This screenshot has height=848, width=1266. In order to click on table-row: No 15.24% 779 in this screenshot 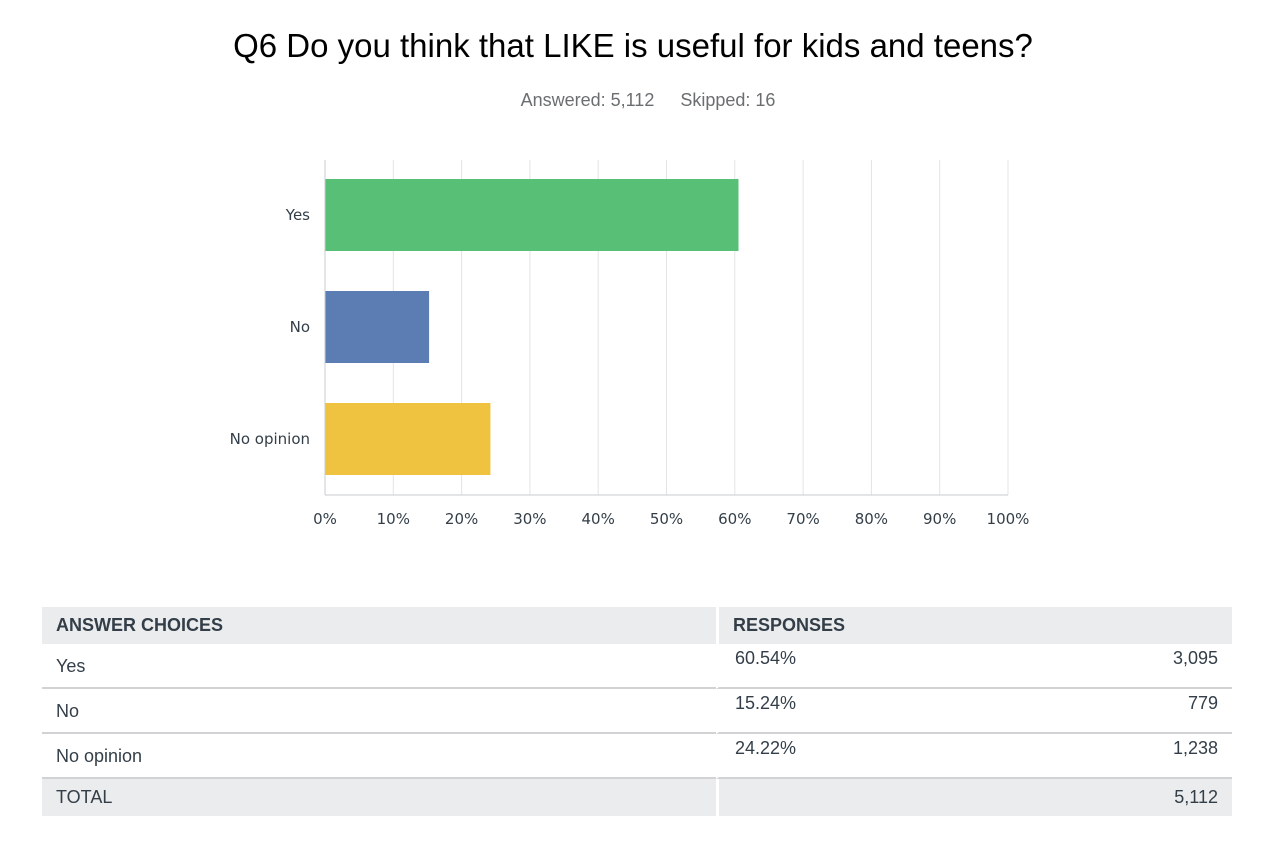, I will do `click(637, 711)`.